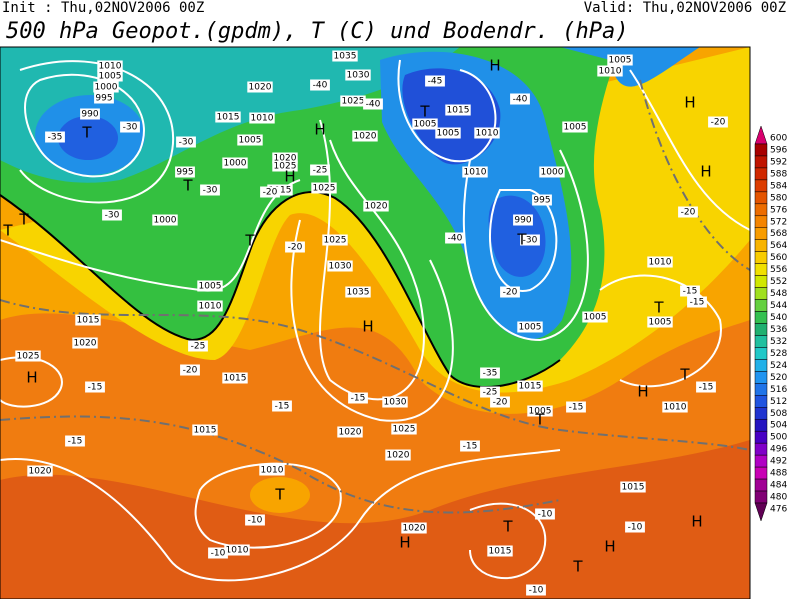  I want to click on temperature-label: -10, so click(218, 554).